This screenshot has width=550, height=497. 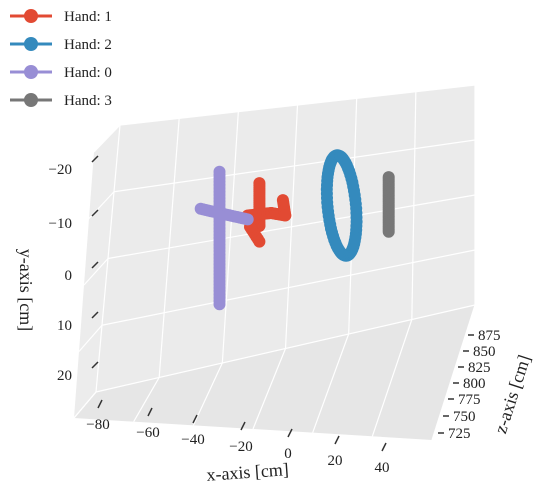 I want to click on y-tick-label: 20, so click(x=64, y=376).